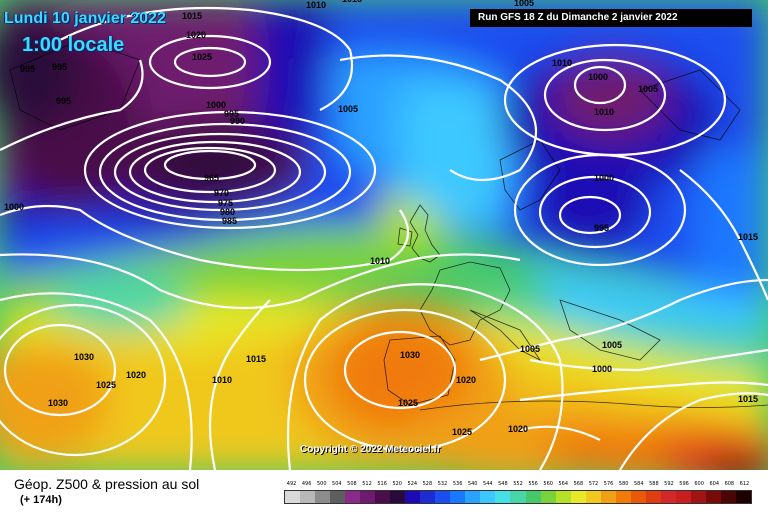 This screenshot has width=768, height=512. Describe the element at coordinates (669, 484) in the screenshot. I see `scale-value-label: 592` at that location.